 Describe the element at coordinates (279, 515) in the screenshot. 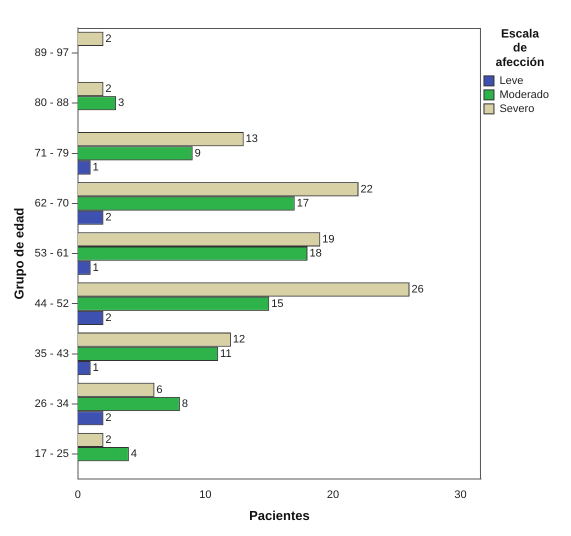

I see `x-axis-title: Pacientes` at that location.